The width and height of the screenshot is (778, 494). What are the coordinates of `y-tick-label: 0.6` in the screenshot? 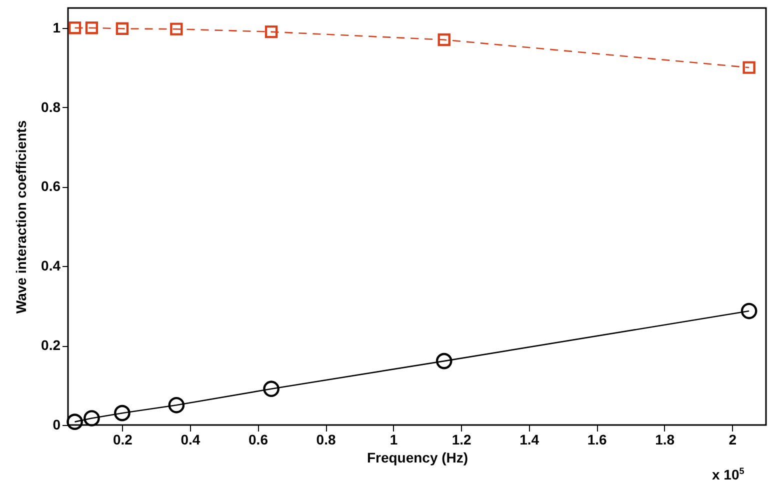 It's located at (51, 186).